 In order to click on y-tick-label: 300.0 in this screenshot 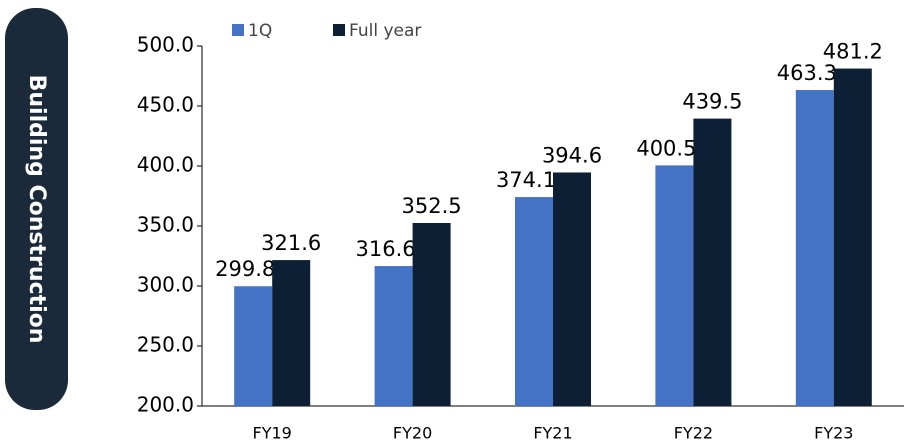, I will do `click(165, 285)`.